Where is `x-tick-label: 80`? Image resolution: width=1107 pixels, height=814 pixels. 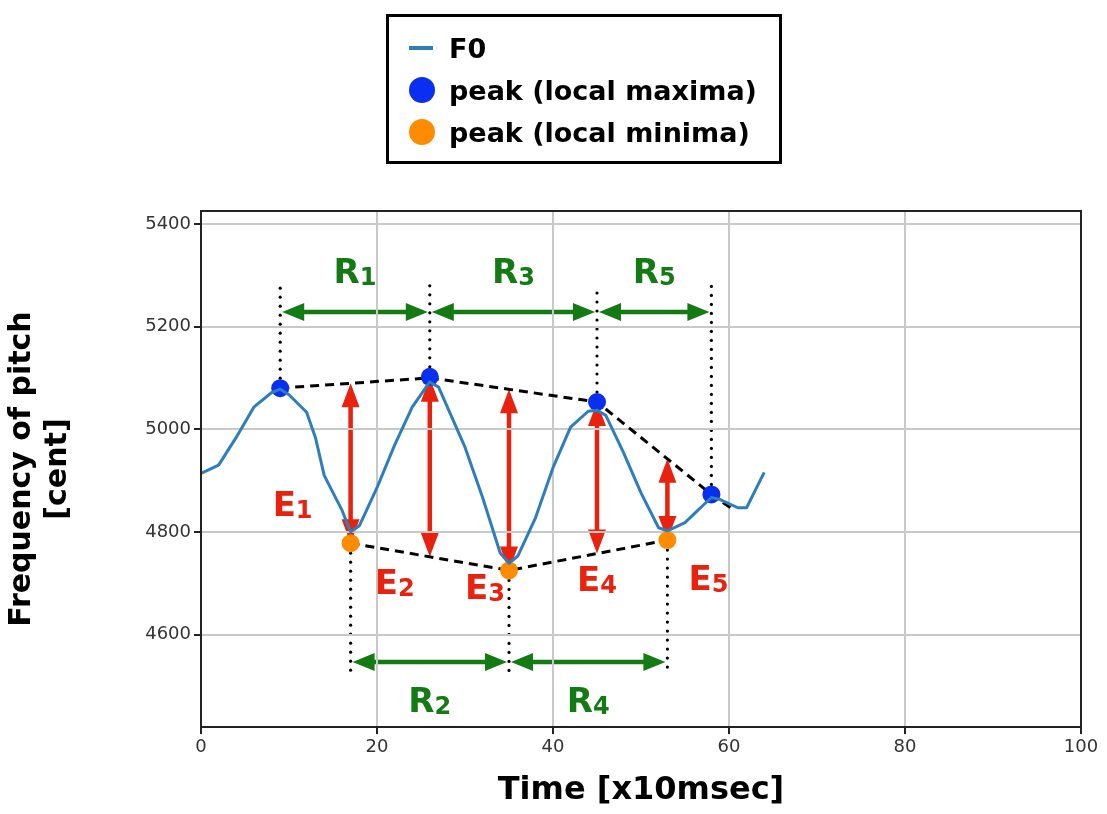
x-tick-label: 80 is located at coordinates (905, 746).